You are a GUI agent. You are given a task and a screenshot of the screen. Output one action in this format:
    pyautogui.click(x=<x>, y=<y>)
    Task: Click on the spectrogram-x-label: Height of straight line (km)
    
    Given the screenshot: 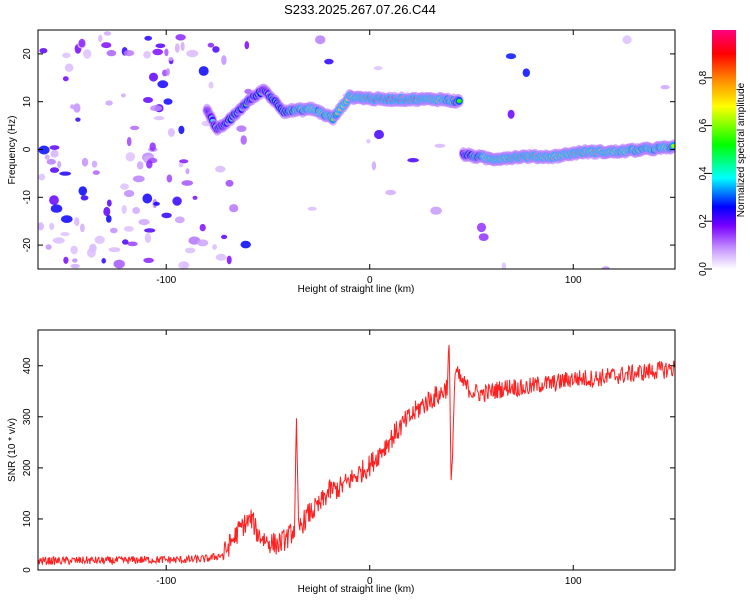 What is the action you would take?
    pyautogui.click(x=356, y=289)
    